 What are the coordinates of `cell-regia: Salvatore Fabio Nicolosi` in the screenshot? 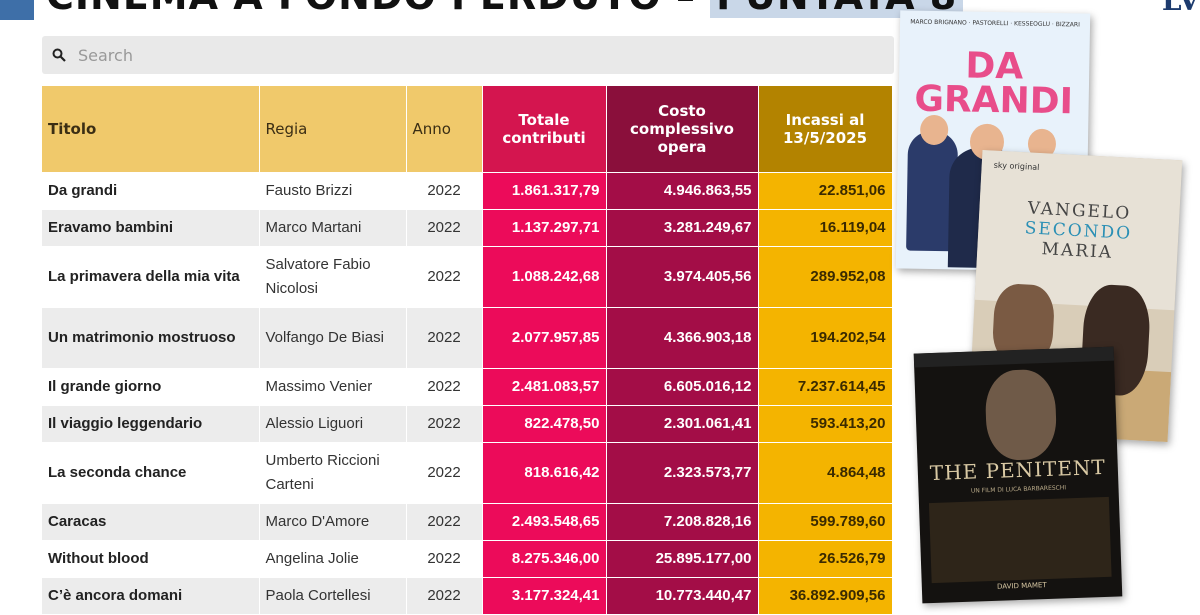 It's located at (333, 277).